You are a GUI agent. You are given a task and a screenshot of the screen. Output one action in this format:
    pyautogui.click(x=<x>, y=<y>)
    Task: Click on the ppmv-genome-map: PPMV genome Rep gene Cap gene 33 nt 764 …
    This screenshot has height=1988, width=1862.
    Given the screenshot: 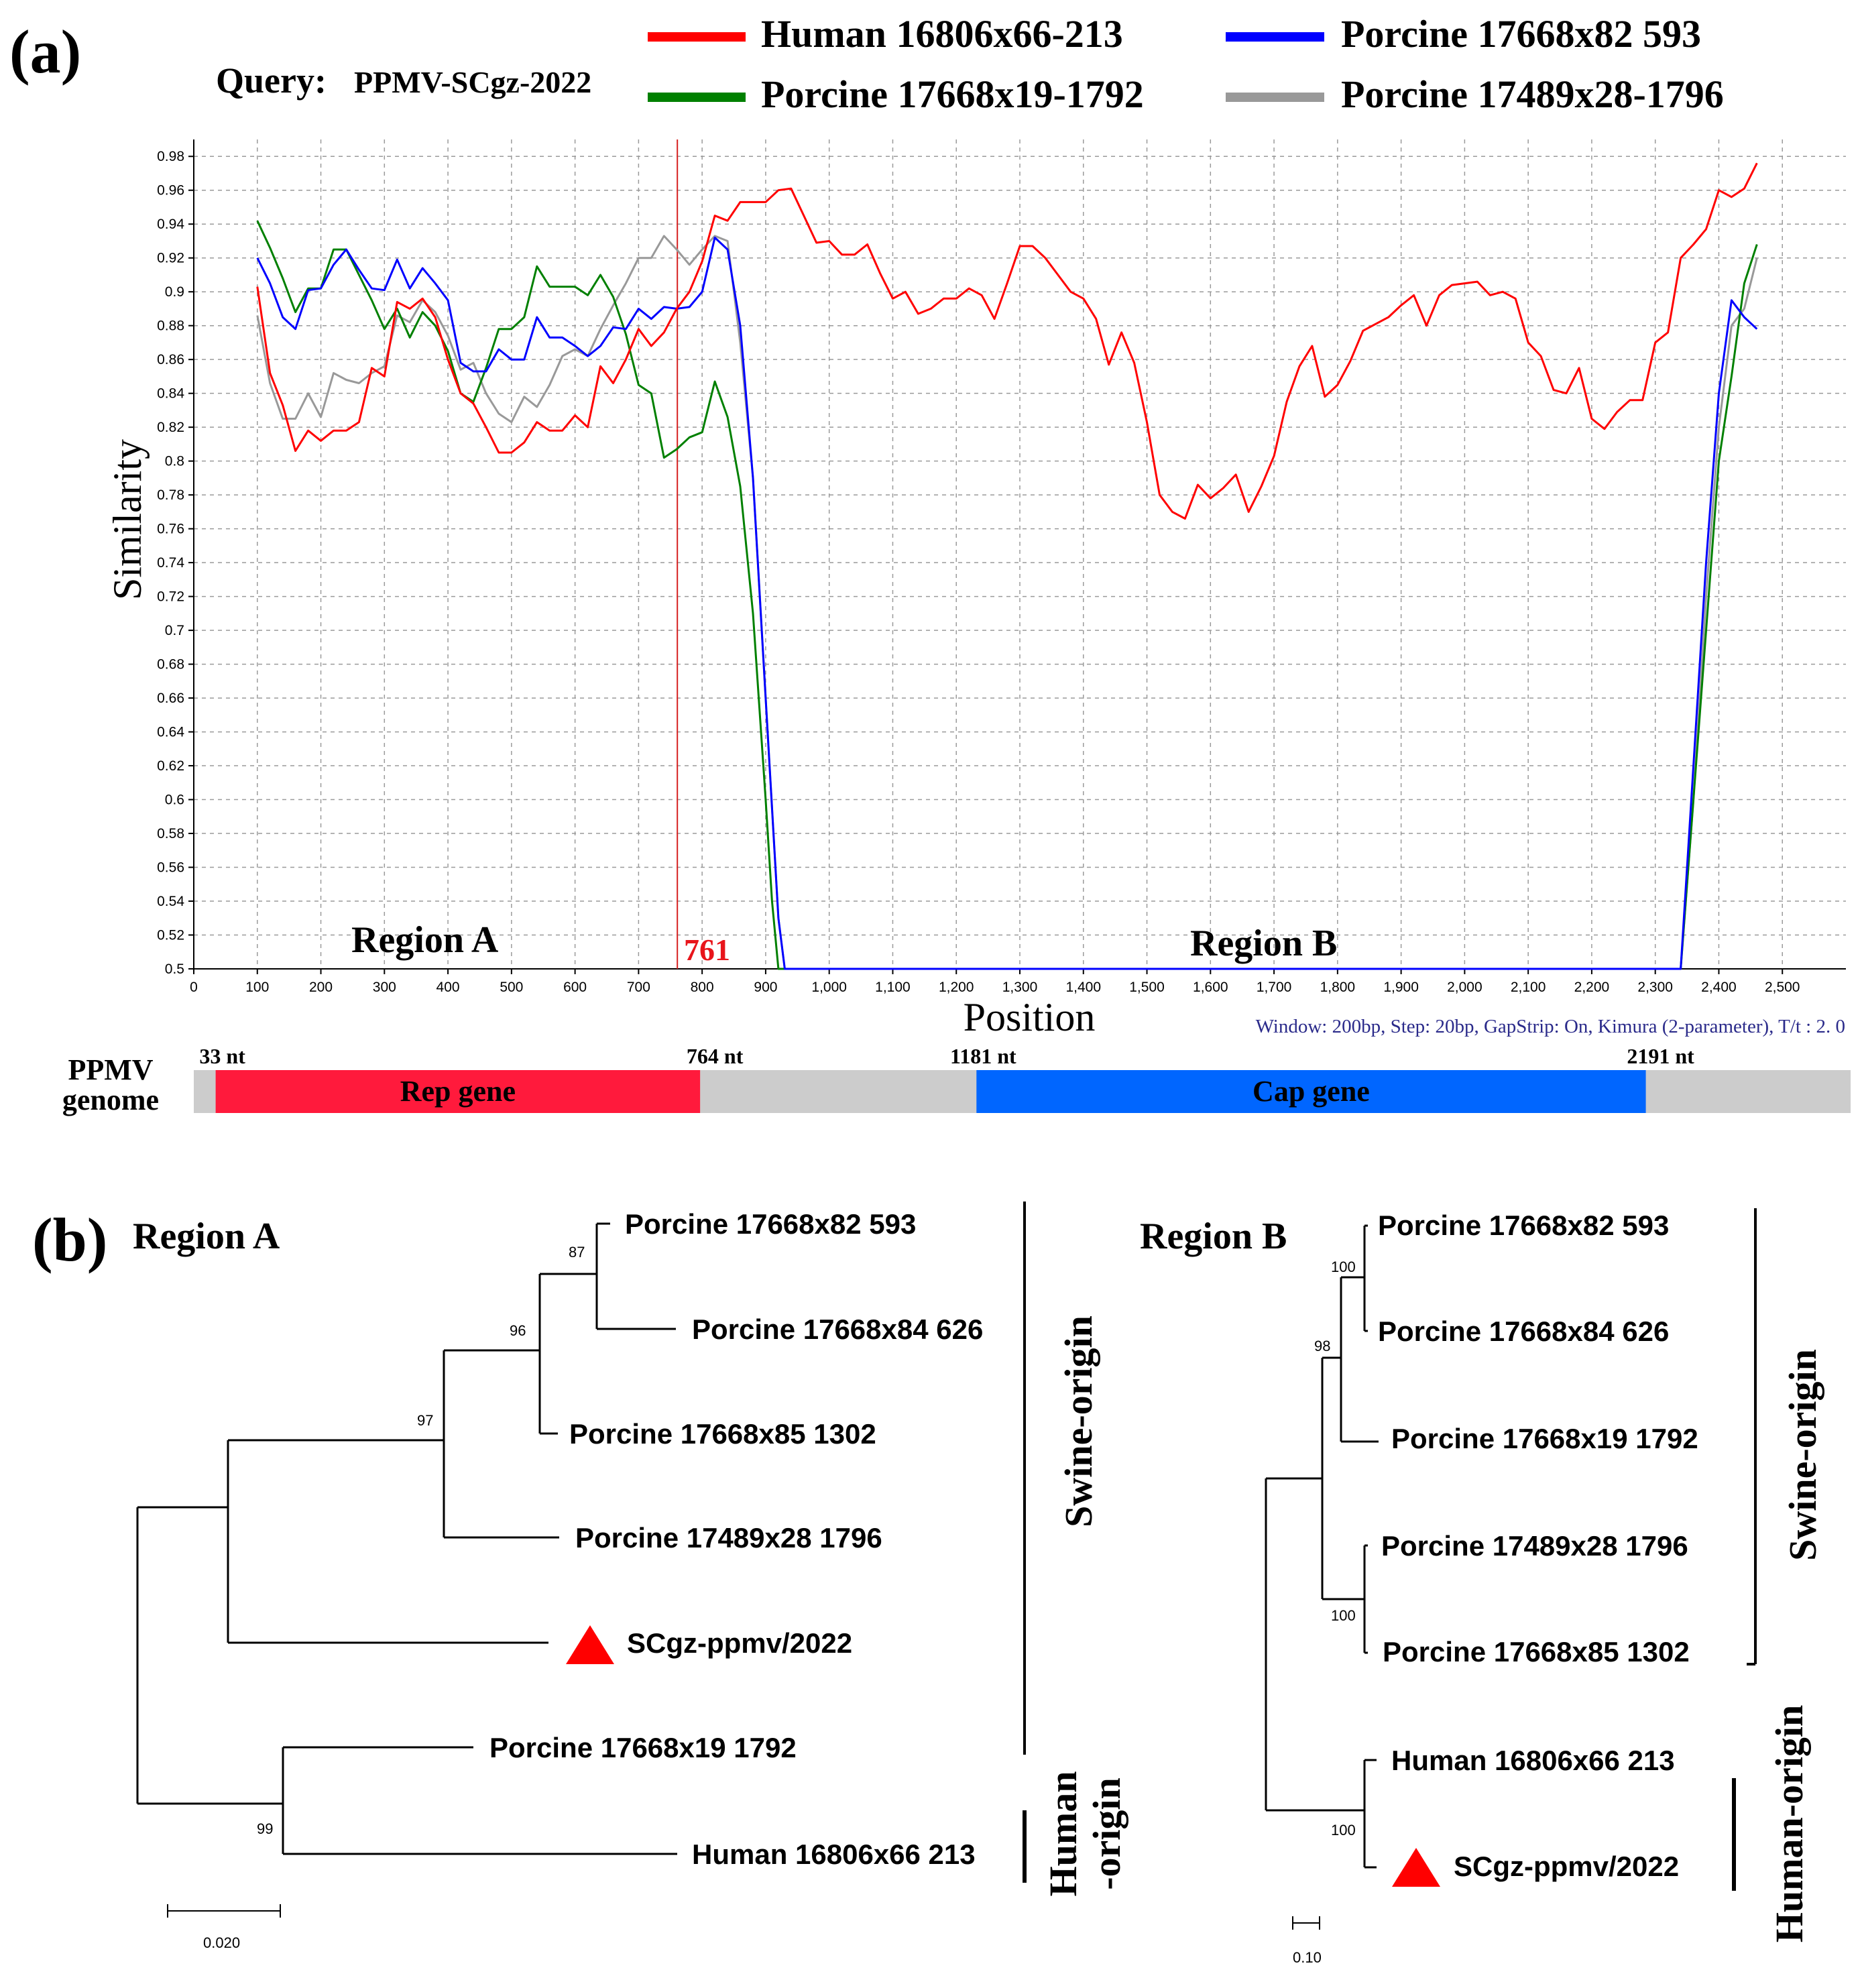 What is the action you would take?
    pyautogui.click(x=956, y=1080)
    